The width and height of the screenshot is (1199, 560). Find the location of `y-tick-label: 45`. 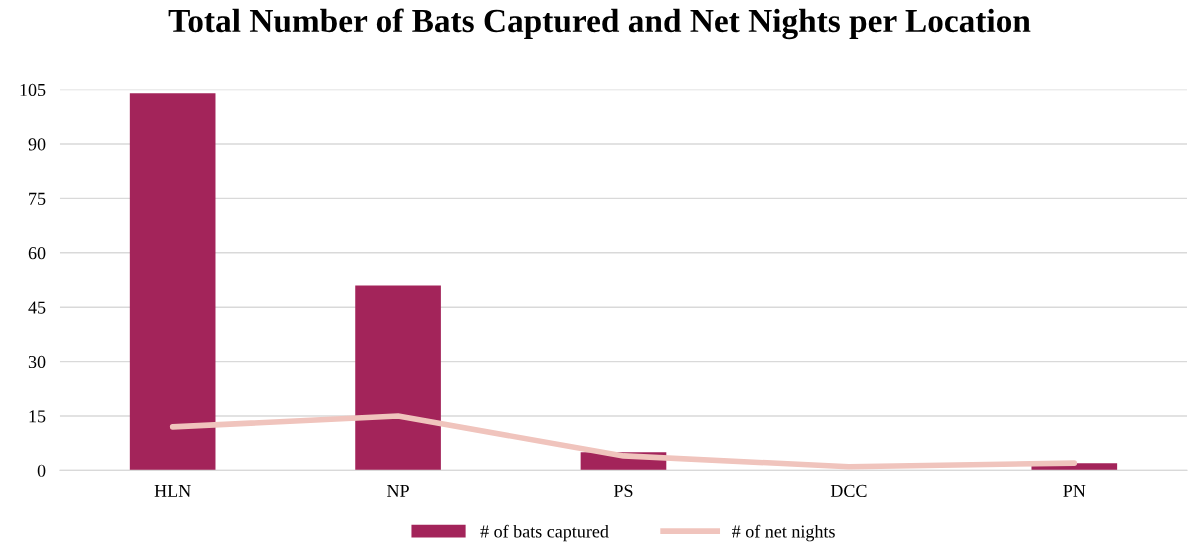

y-tick-label: 45 is located at coordinates (37, 307).